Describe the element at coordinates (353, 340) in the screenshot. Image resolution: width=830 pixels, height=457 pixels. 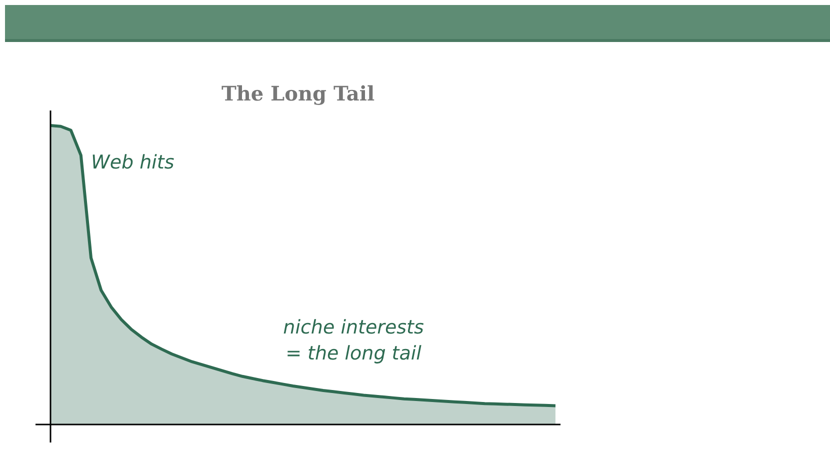
I see `annotation: niche interests = the long tail` at that location.